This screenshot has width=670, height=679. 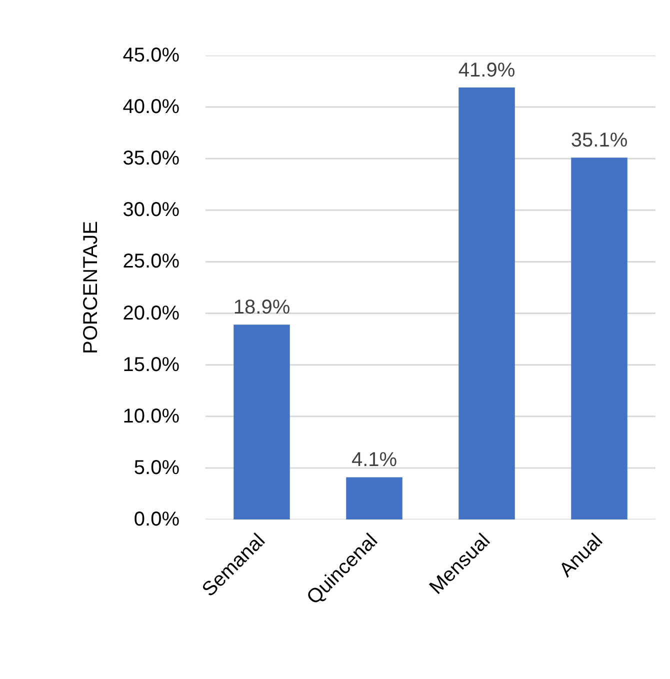 I want to click on data-label: 18.9%, so click(x=261, y=307).